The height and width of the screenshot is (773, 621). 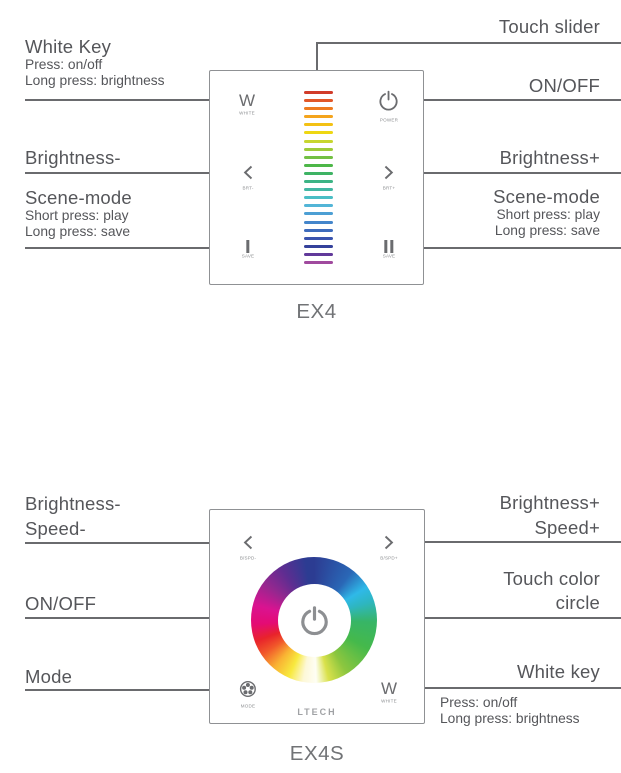 I want to click on ex4s-panel: B/SPD- B/SPD+, so click(x=317, y=616).